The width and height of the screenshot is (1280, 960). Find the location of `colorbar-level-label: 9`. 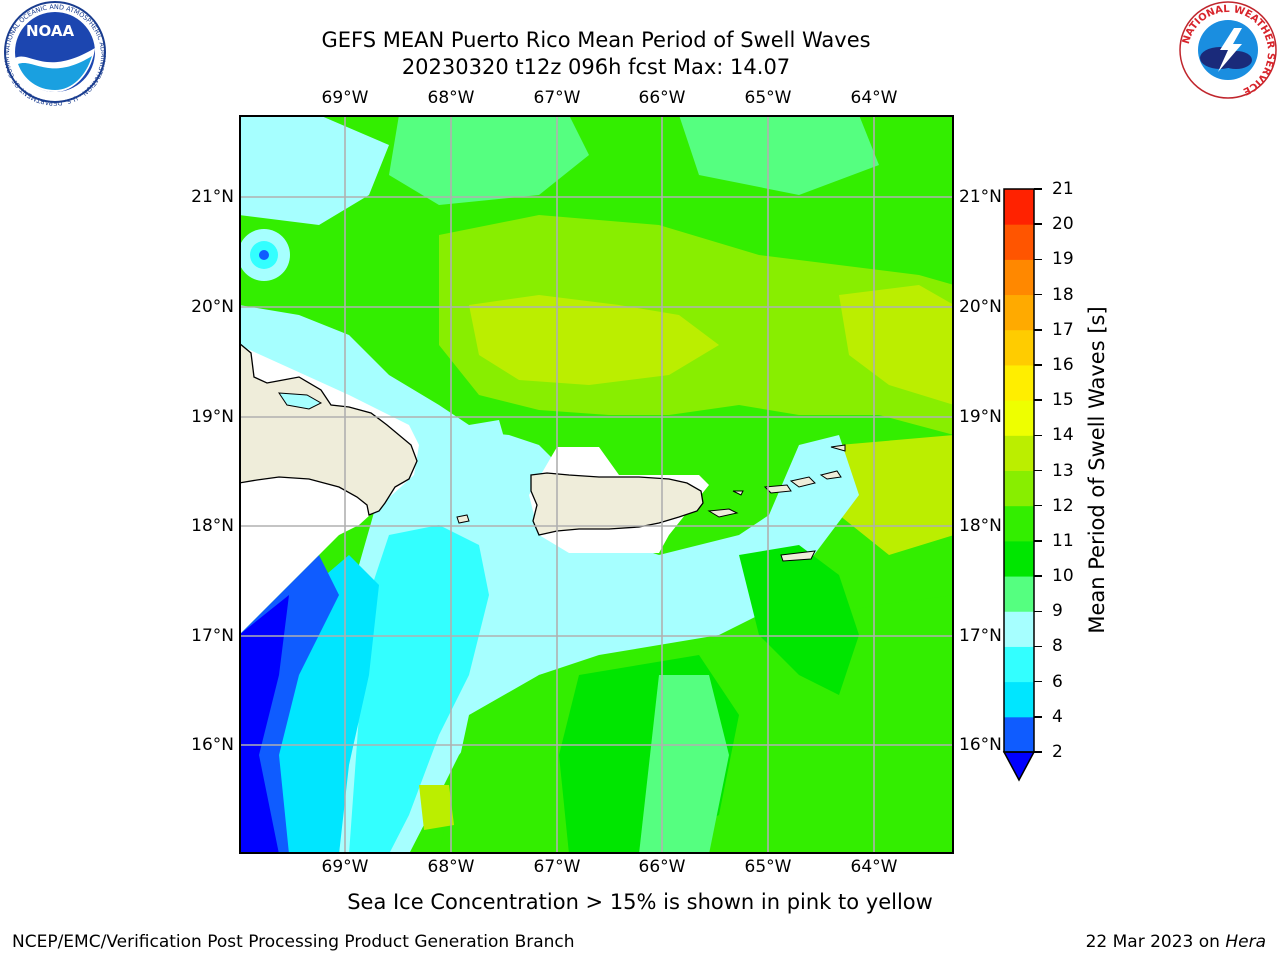

colorbar-level-label: 9 is located at coordinates (1057, 611).